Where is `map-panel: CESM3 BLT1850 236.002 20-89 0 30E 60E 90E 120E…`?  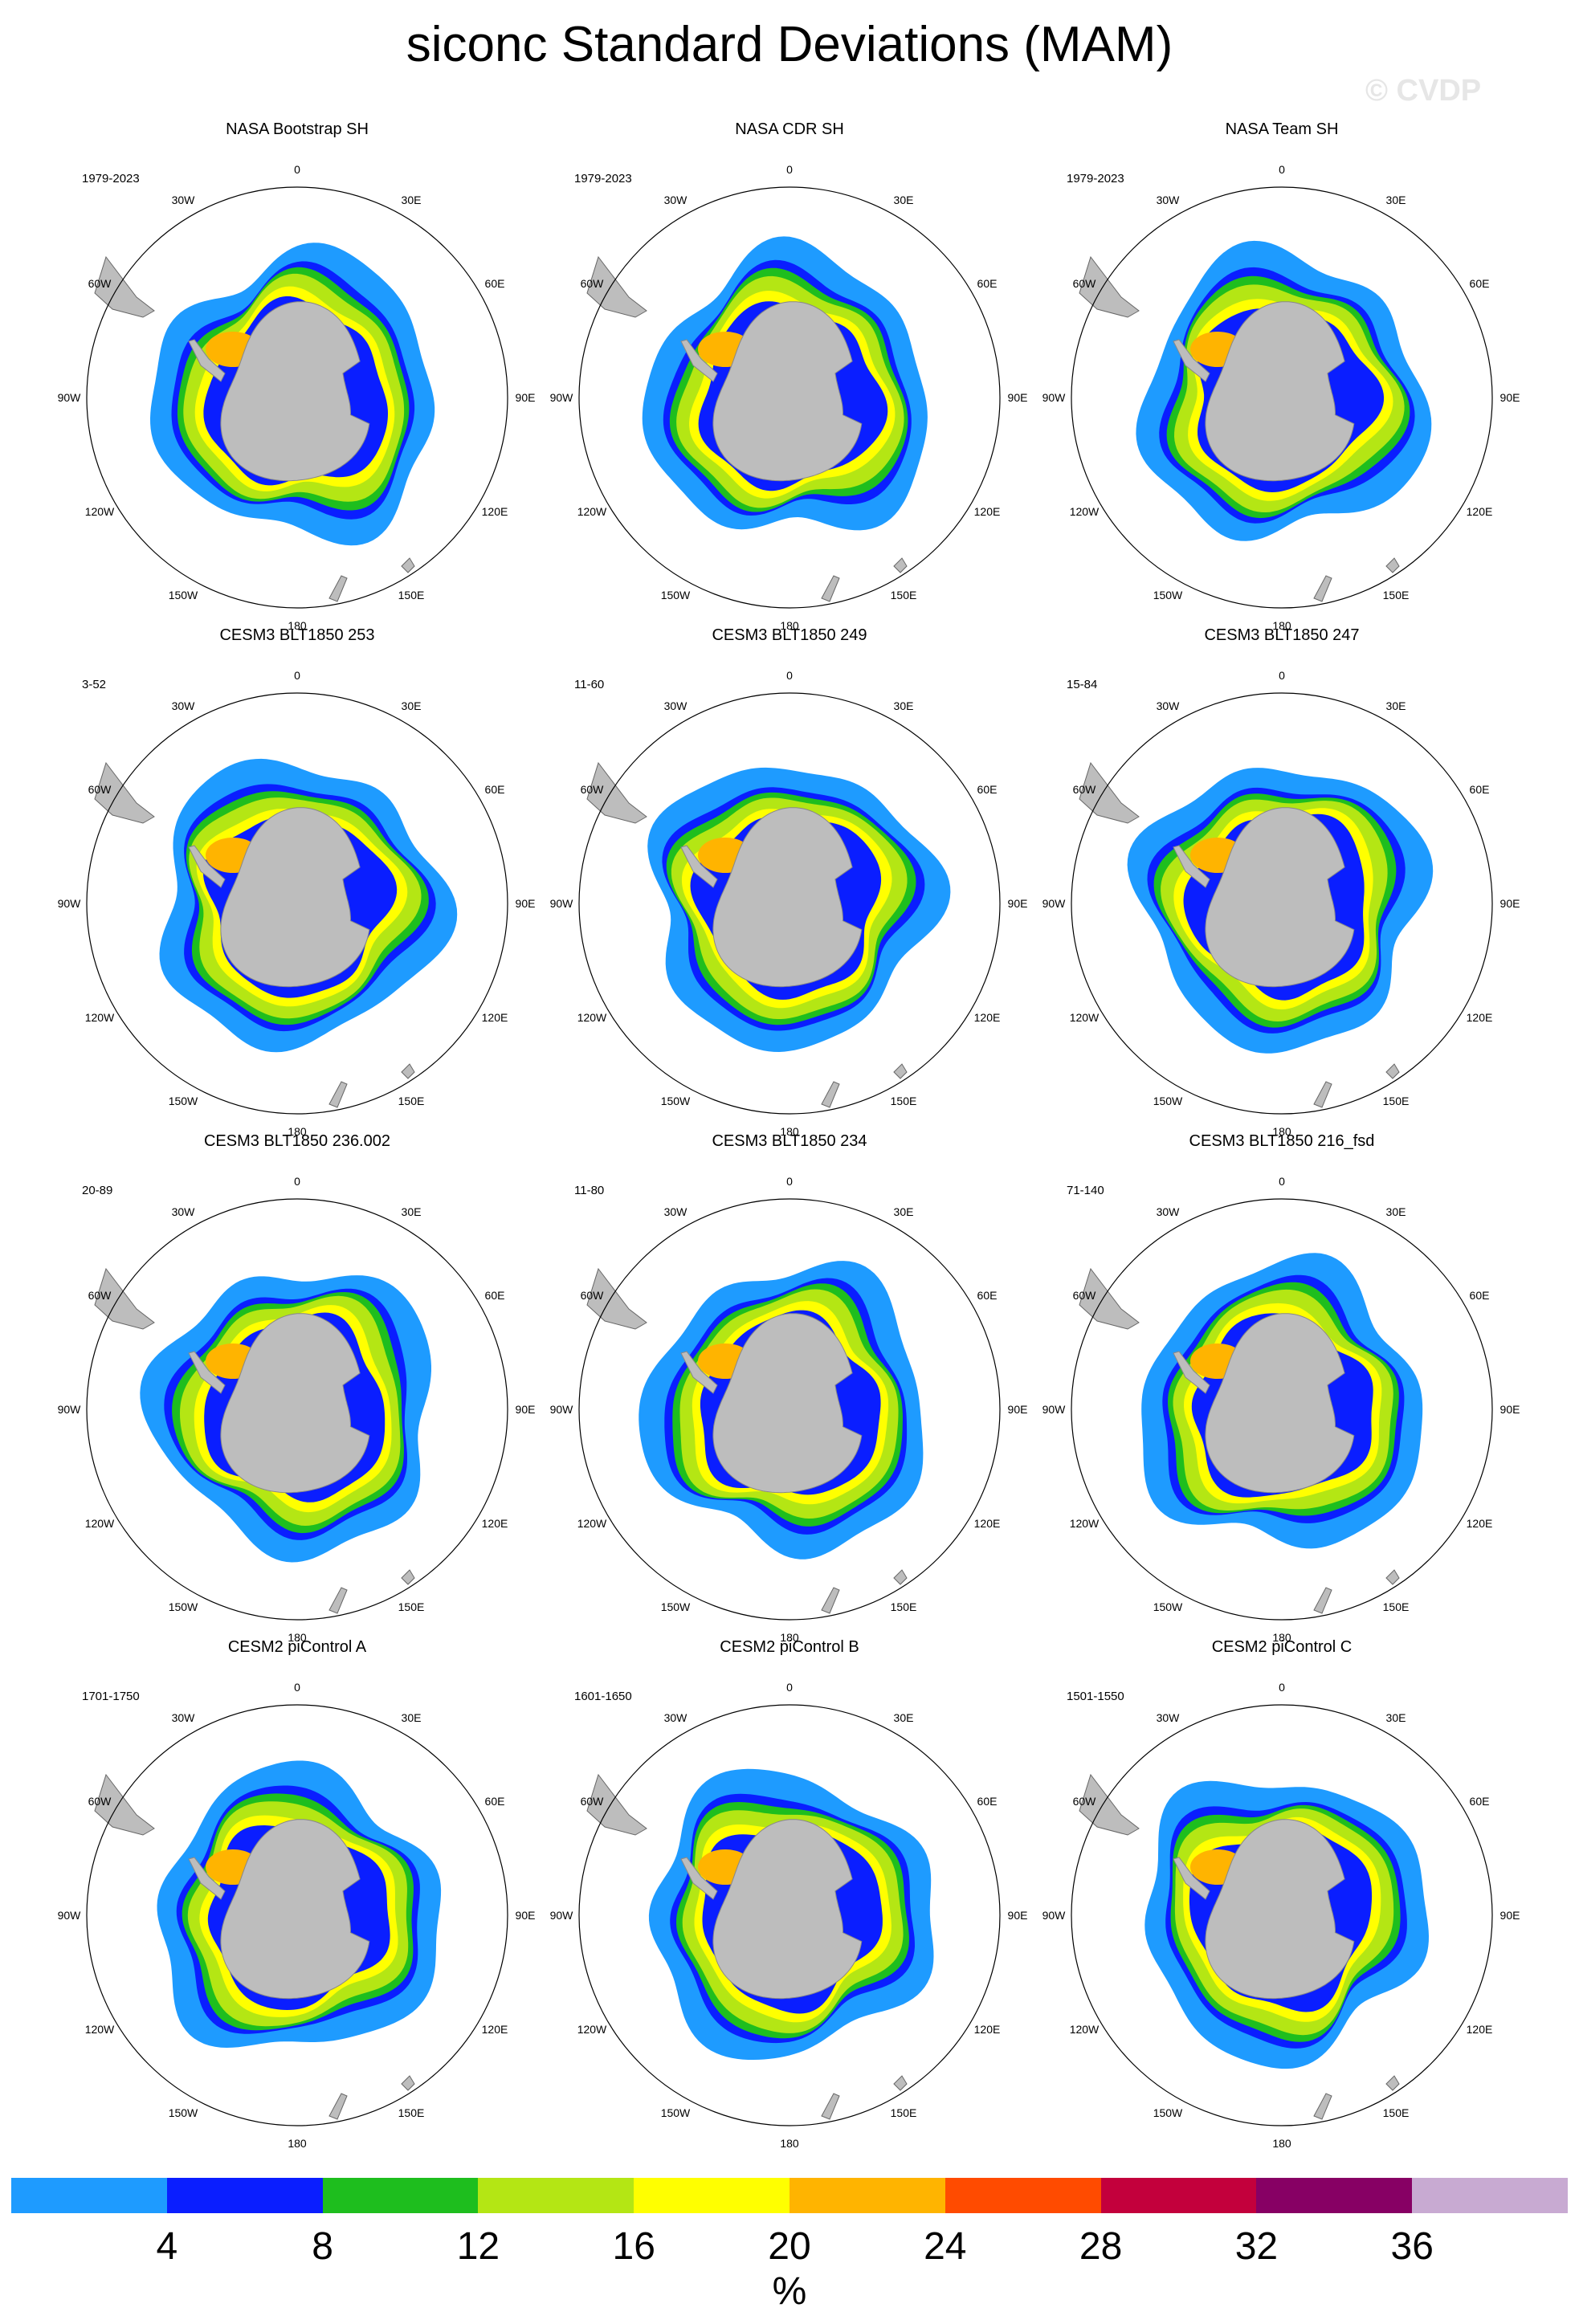 map-panel: CESM3 BLT1850 236.002 20-89 0 30E 60E 90E 120E… is located at coordinates (297, 1388).